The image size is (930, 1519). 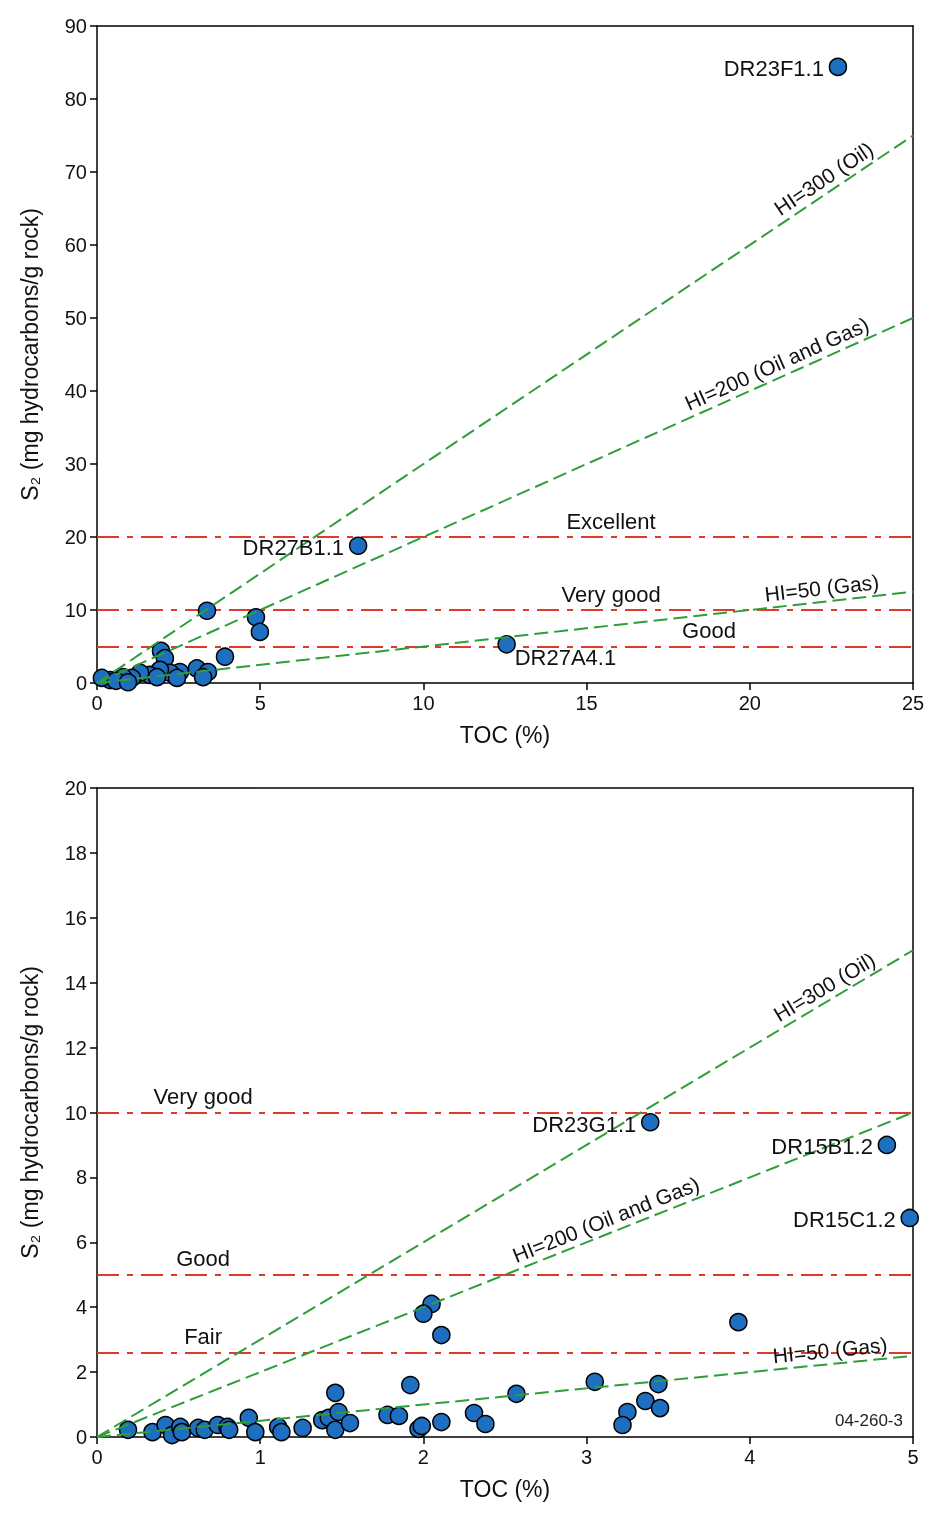 I want to click on annotation: DR15B1.2, so click(x=822, y=1147).